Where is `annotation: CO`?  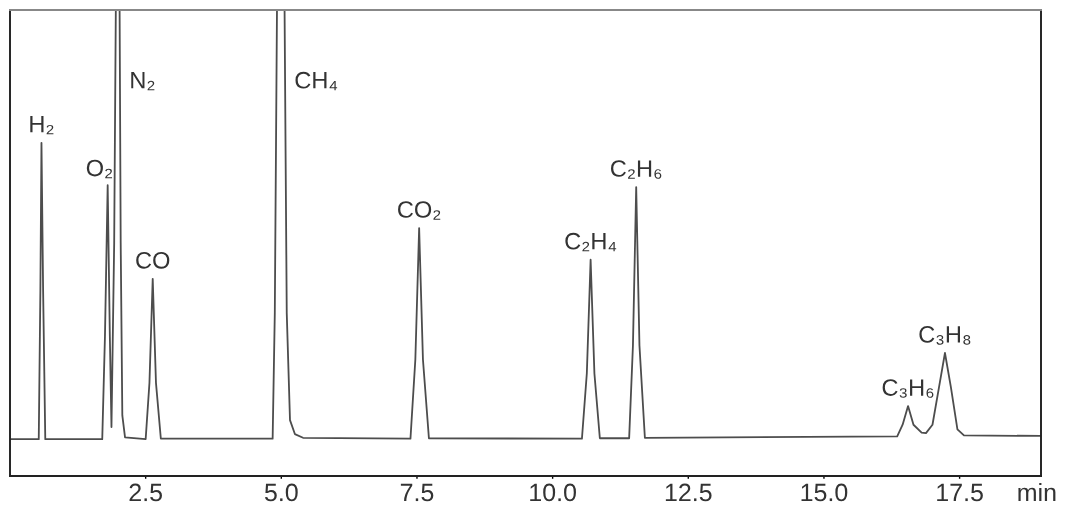
annotation: CO is located at coordinates (153, 260).